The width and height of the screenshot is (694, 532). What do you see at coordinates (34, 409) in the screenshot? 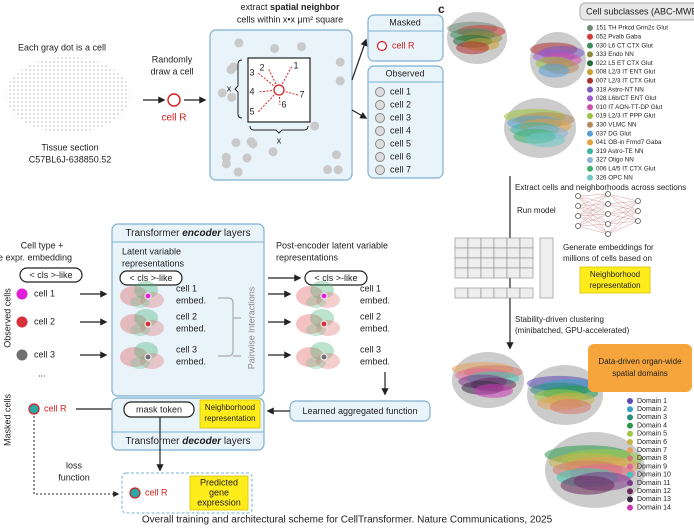
I see `cell-r-dot` at bounding box center [34, 409].